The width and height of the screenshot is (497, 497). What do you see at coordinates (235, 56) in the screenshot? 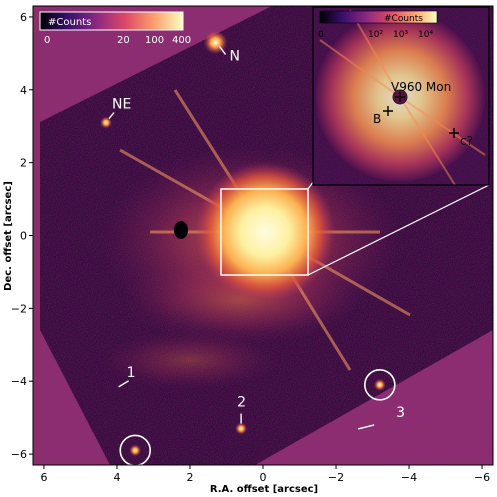
I see `source-label: N` at bounding box center [235, 56].